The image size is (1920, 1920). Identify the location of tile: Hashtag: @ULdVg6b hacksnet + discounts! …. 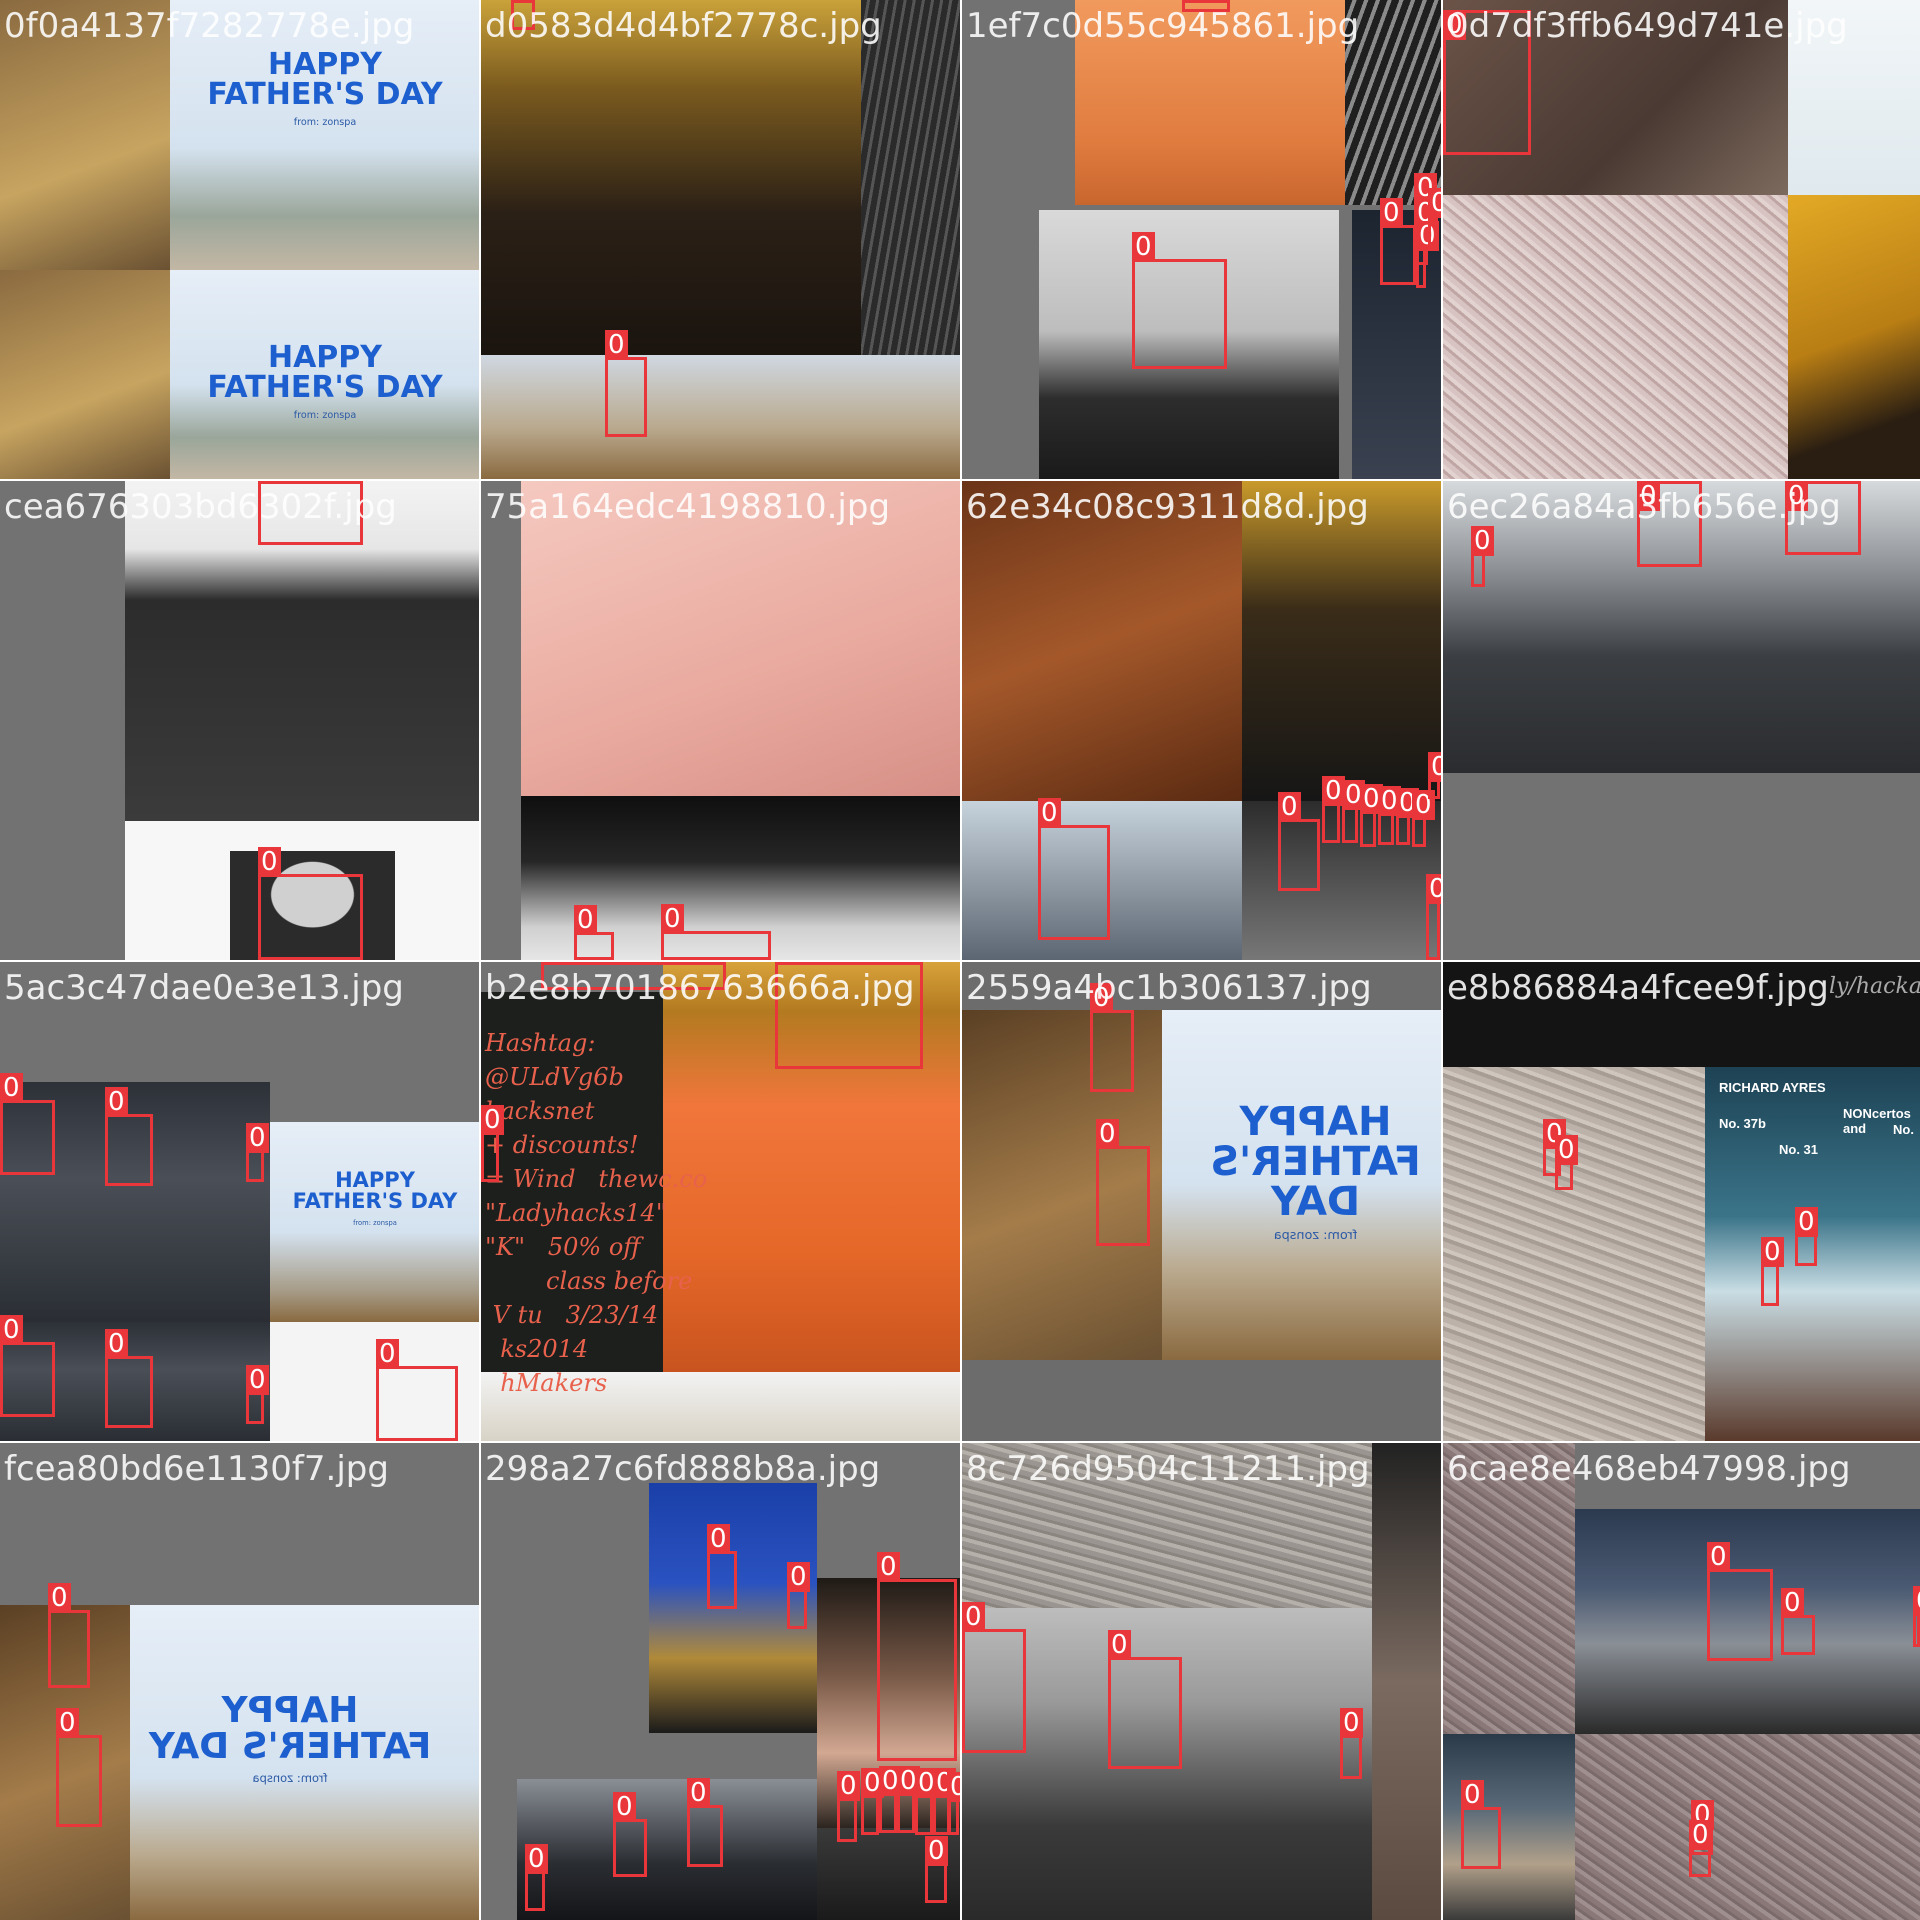
(720, 1201).